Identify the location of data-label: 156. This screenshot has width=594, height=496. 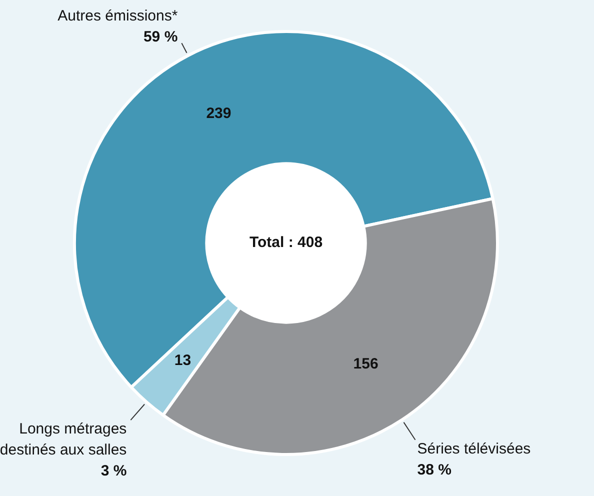
(365, 364).